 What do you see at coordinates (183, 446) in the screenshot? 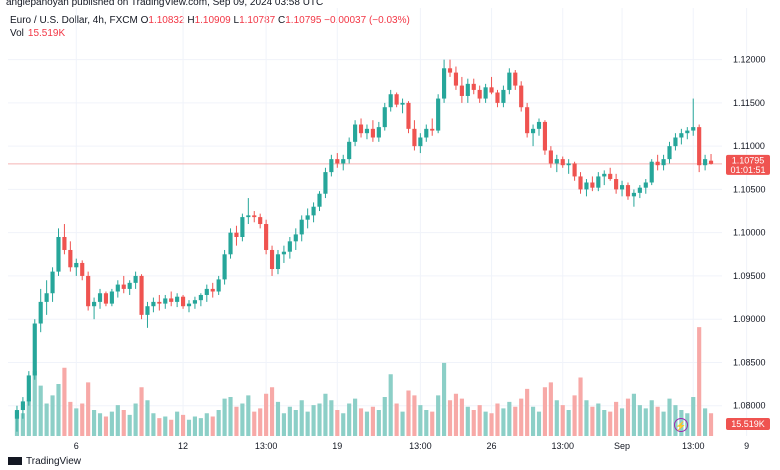
I see `time-tick-label: 12` at bounding box center [183, 446].